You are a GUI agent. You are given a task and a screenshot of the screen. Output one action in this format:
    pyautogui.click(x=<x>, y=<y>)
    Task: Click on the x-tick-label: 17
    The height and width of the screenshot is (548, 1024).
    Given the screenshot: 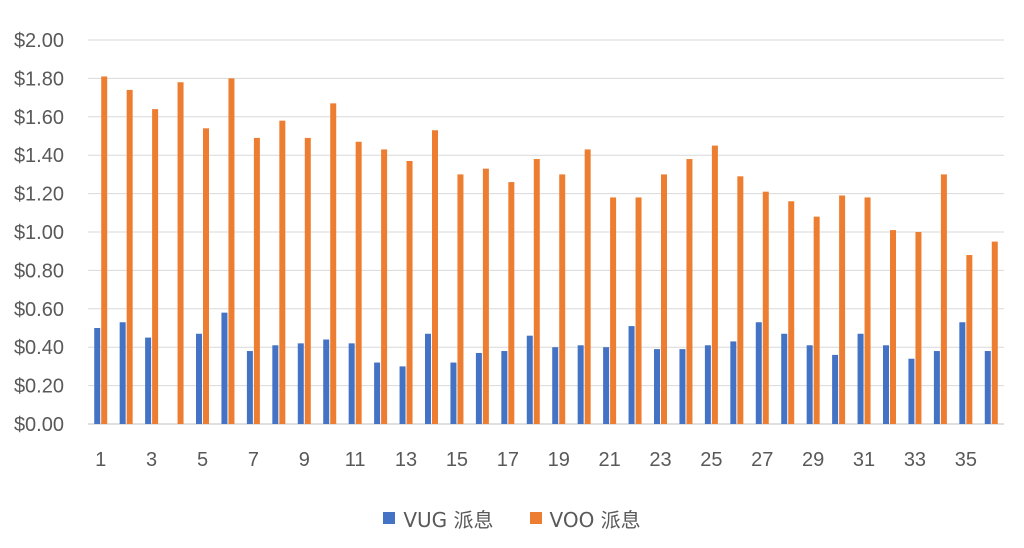 What is the action you would take?
    pyautogui.click(x=508, y=460)
    